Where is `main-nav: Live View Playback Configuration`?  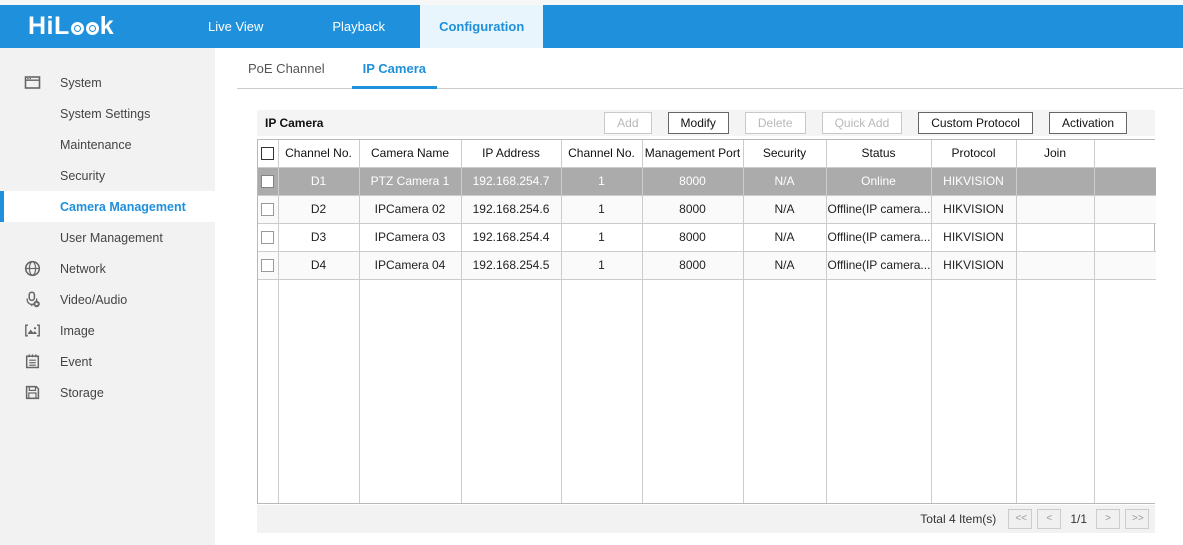
main-nav: Live View Playback Configuration is located at coordinates (359, 26).